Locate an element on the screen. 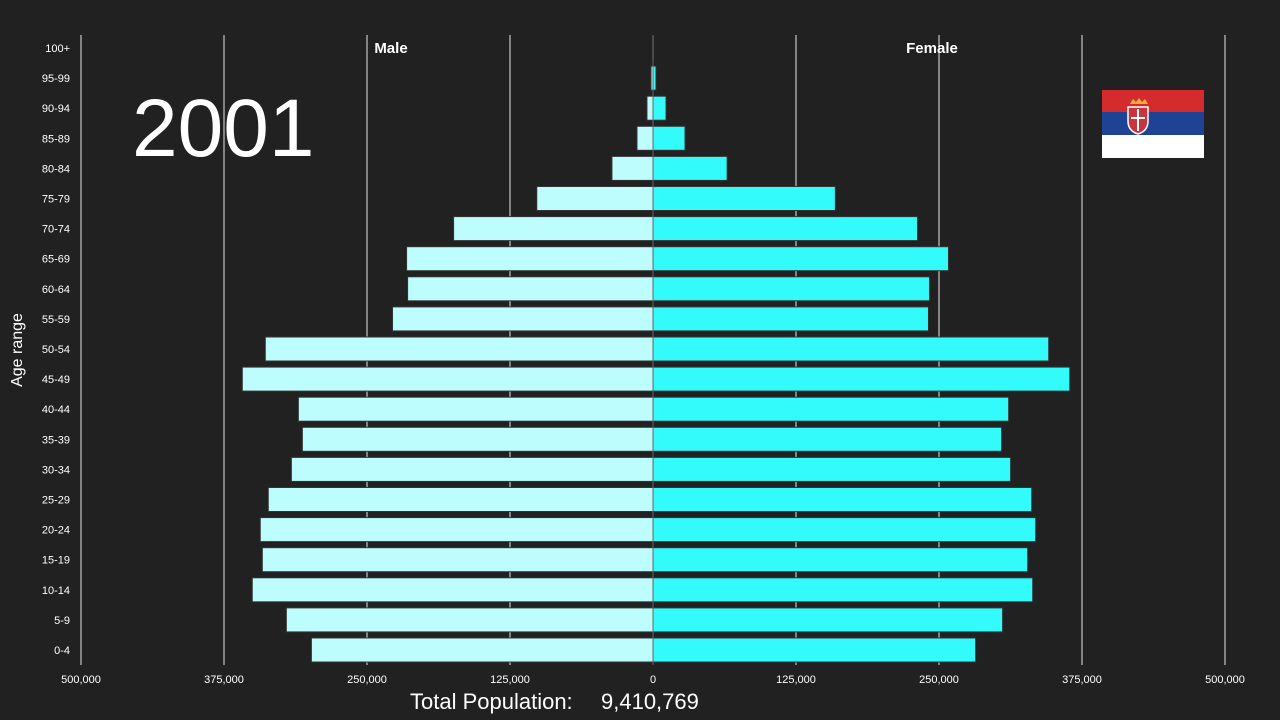 The height and width of the screenshot is (720, 1280). y-tick-label: 60-64 is located at coordinates (56, 290).